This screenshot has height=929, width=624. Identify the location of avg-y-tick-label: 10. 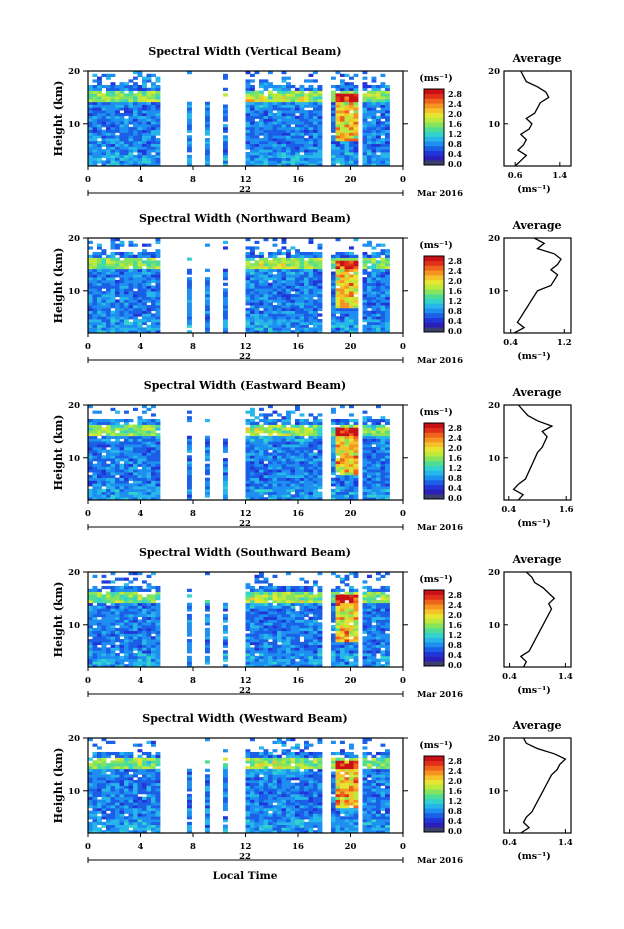
(494, 125).